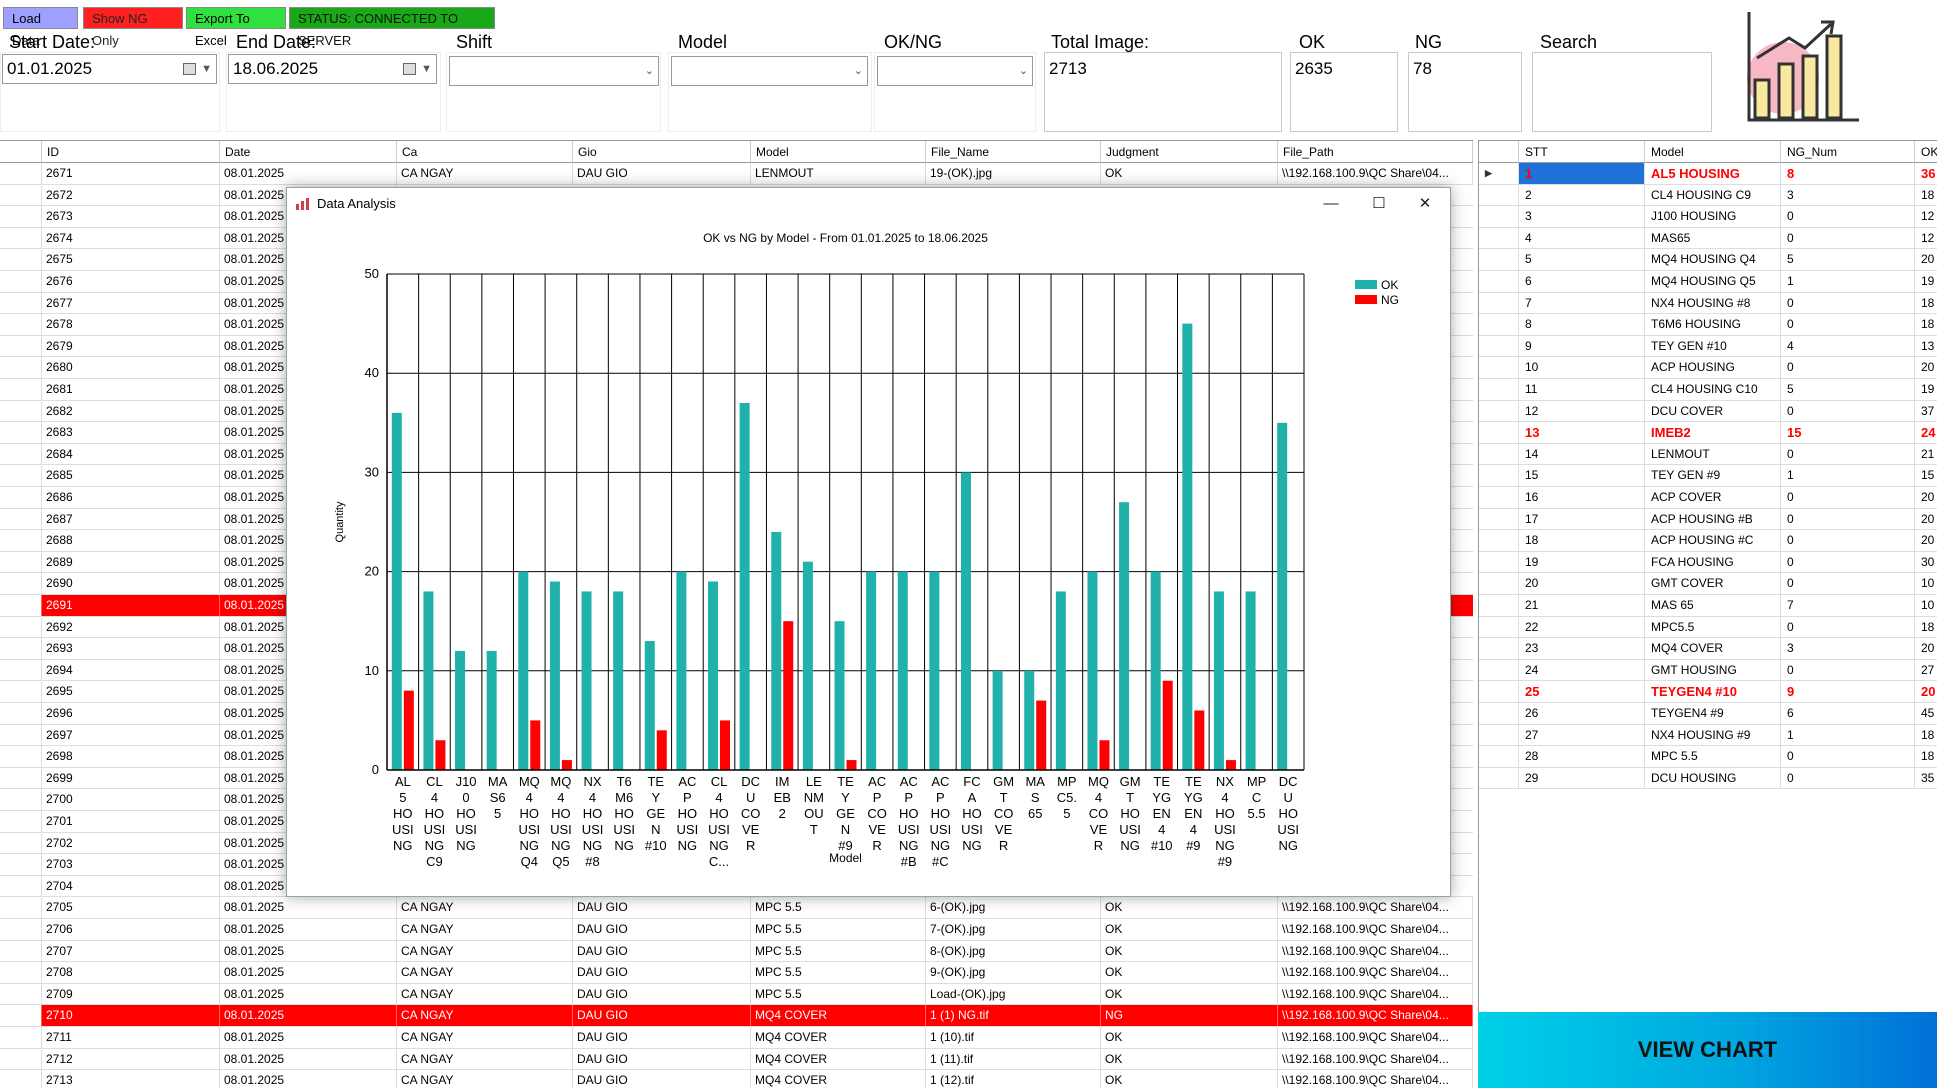  Describe the element at coordinates (1708, 282) in the screenshot. I see `summary-row: 6 MQ4 HOUSING Q5 1 19` at that location.